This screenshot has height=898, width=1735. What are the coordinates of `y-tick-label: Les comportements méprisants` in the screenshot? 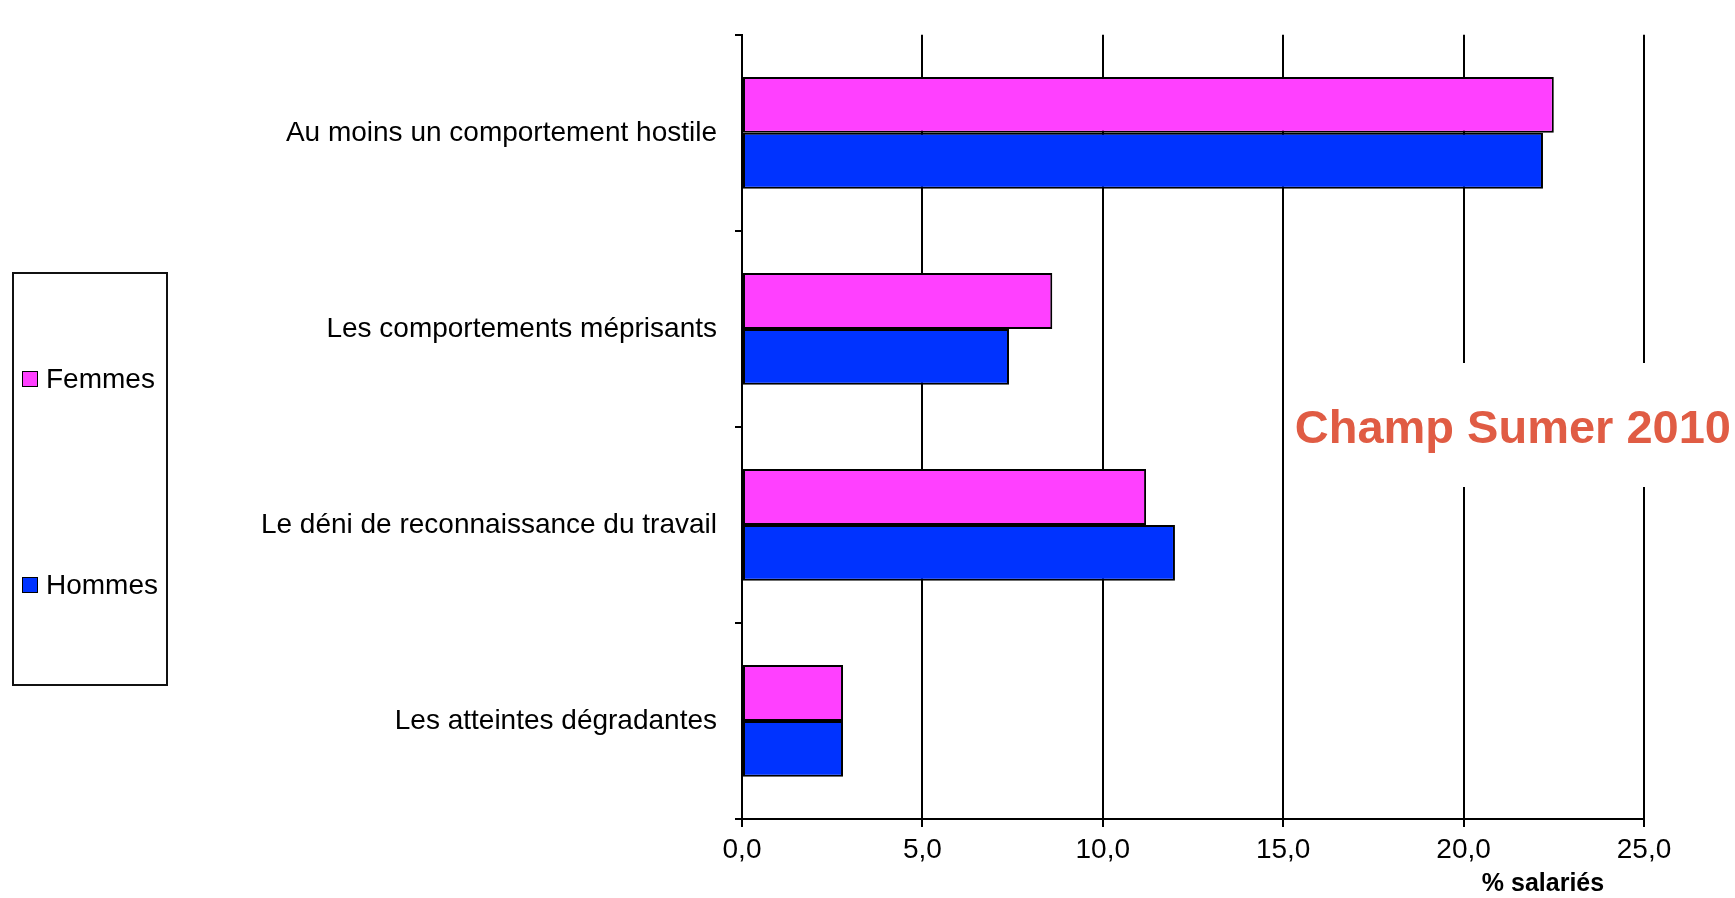 It's located at (521, 327).